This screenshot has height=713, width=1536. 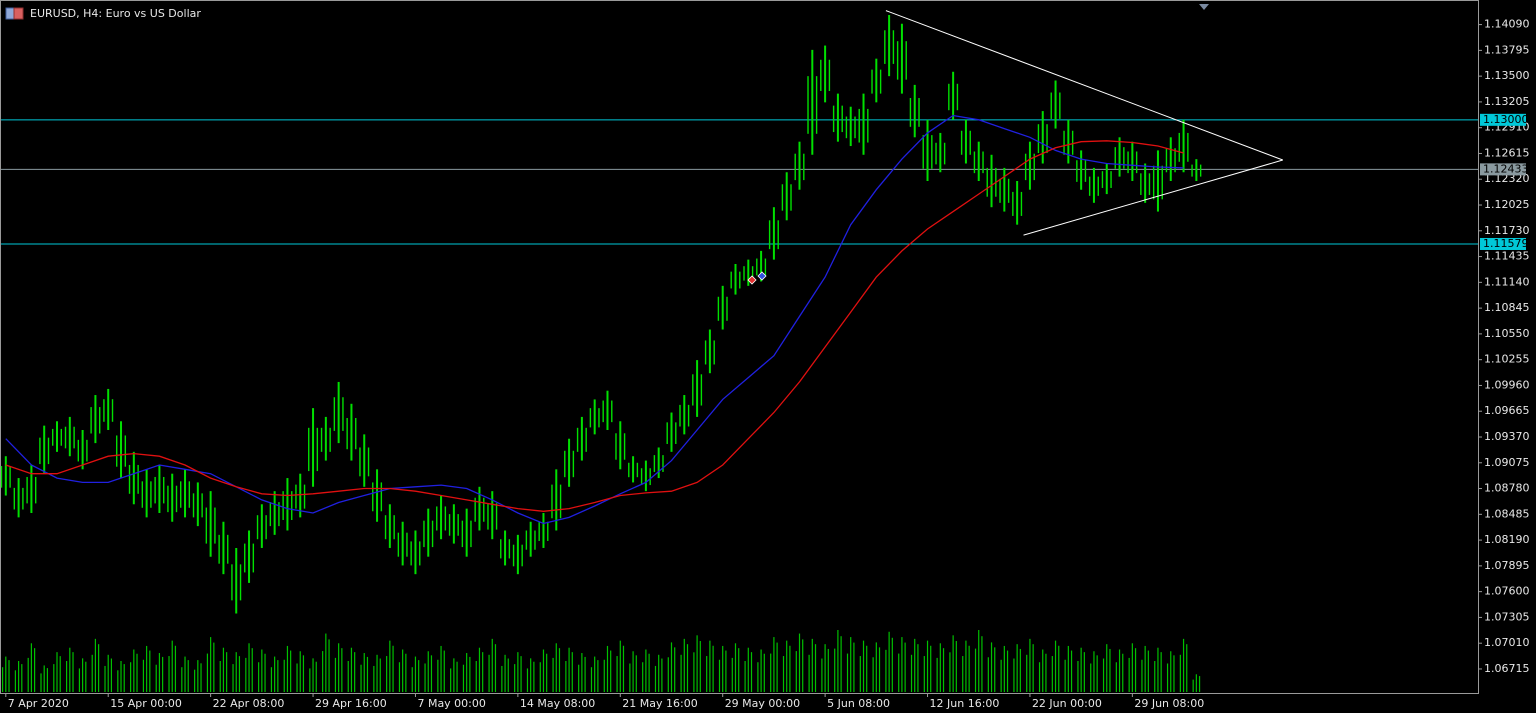 I want to click on y-tick-label: 1.10550, so click(x=1507, y=333).